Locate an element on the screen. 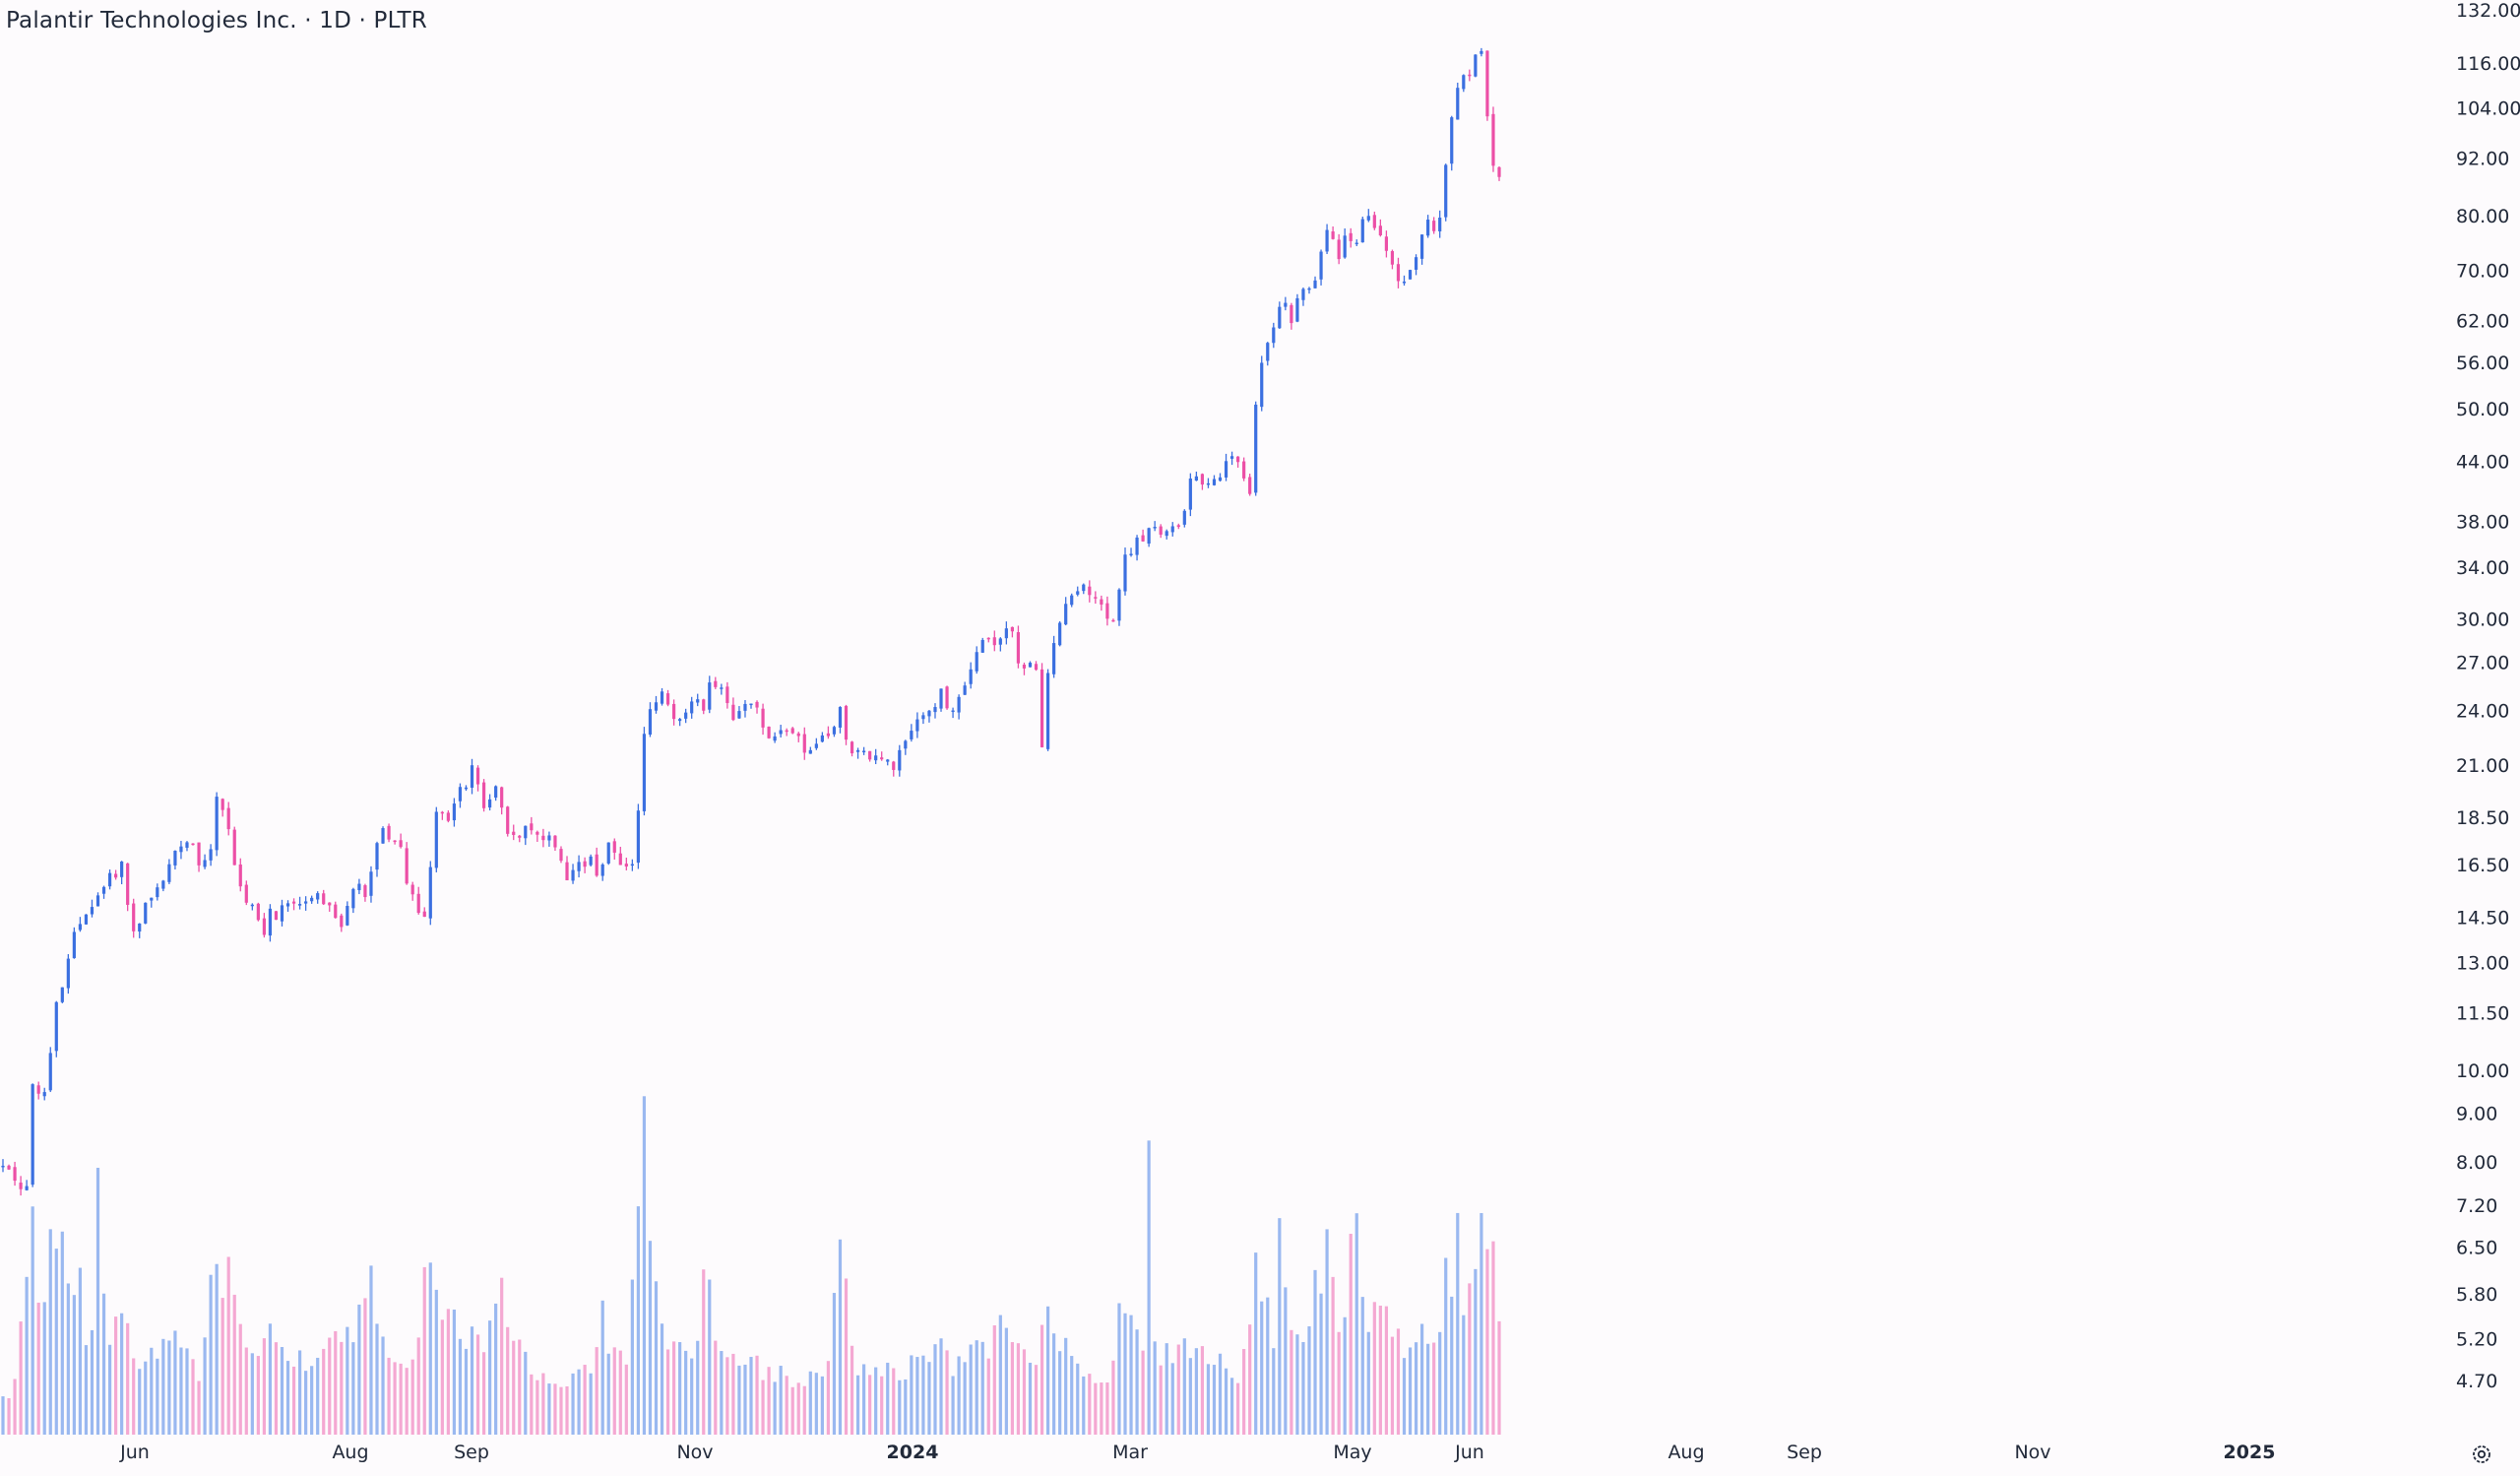  settings-gear-icon is located at coordinates (2483, 1456).